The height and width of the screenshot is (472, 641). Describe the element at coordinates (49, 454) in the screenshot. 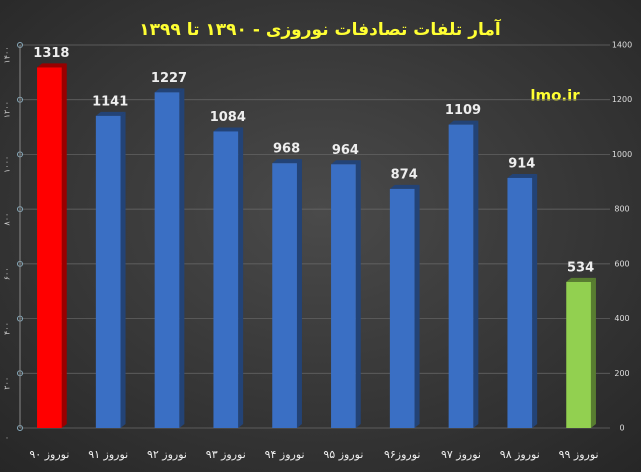

I see `x-tick-label: نوروز ۹۰` at that location.